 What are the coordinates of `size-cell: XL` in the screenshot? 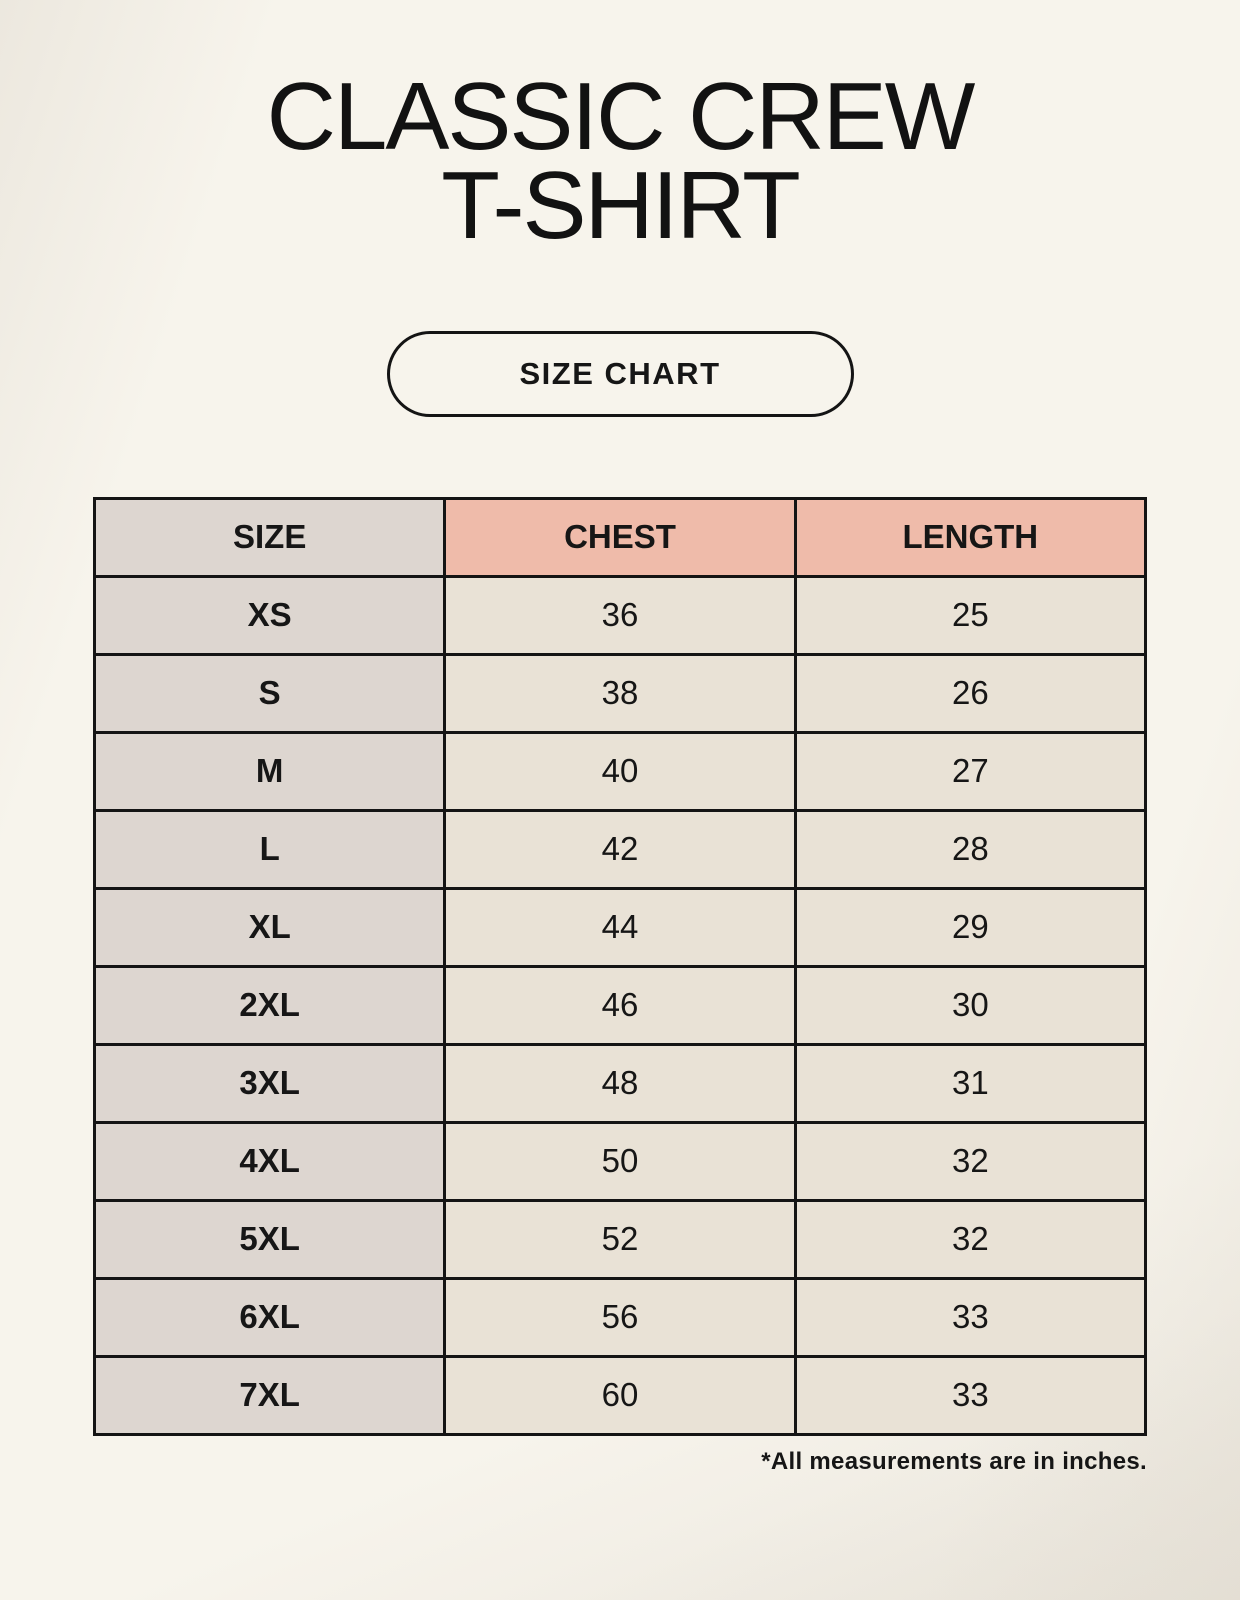 It's located at (269, 927).